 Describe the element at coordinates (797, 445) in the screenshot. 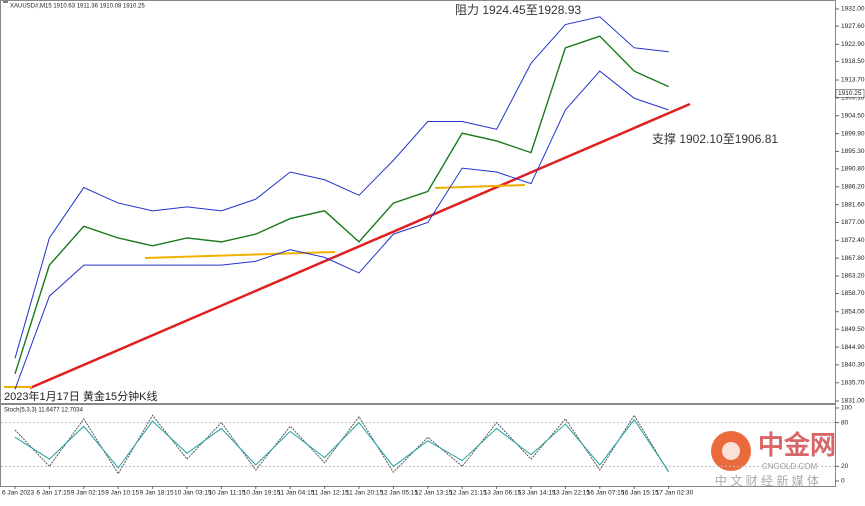

I see `watermark-logo: 中金网` at that location.